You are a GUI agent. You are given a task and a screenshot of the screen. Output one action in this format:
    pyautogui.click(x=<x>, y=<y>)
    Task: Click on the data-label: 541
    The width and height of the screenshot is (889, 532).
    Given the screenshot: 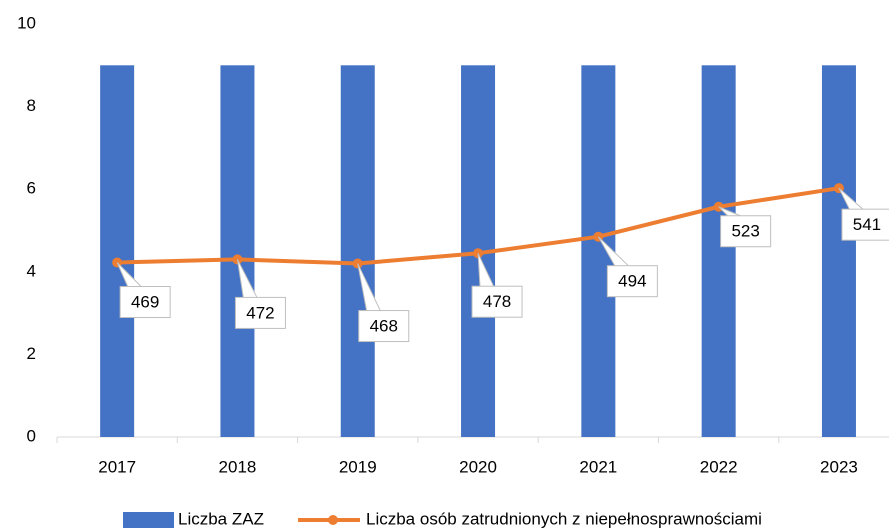 What is the action you would take?
    pyautogui.click(x=867, y=224)
    